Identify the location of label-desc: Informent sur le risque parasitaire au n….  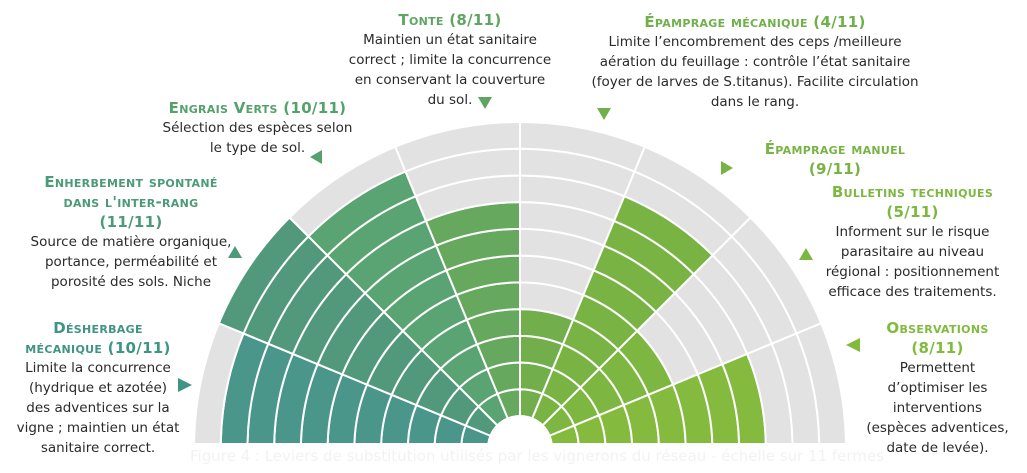
(912, 262).